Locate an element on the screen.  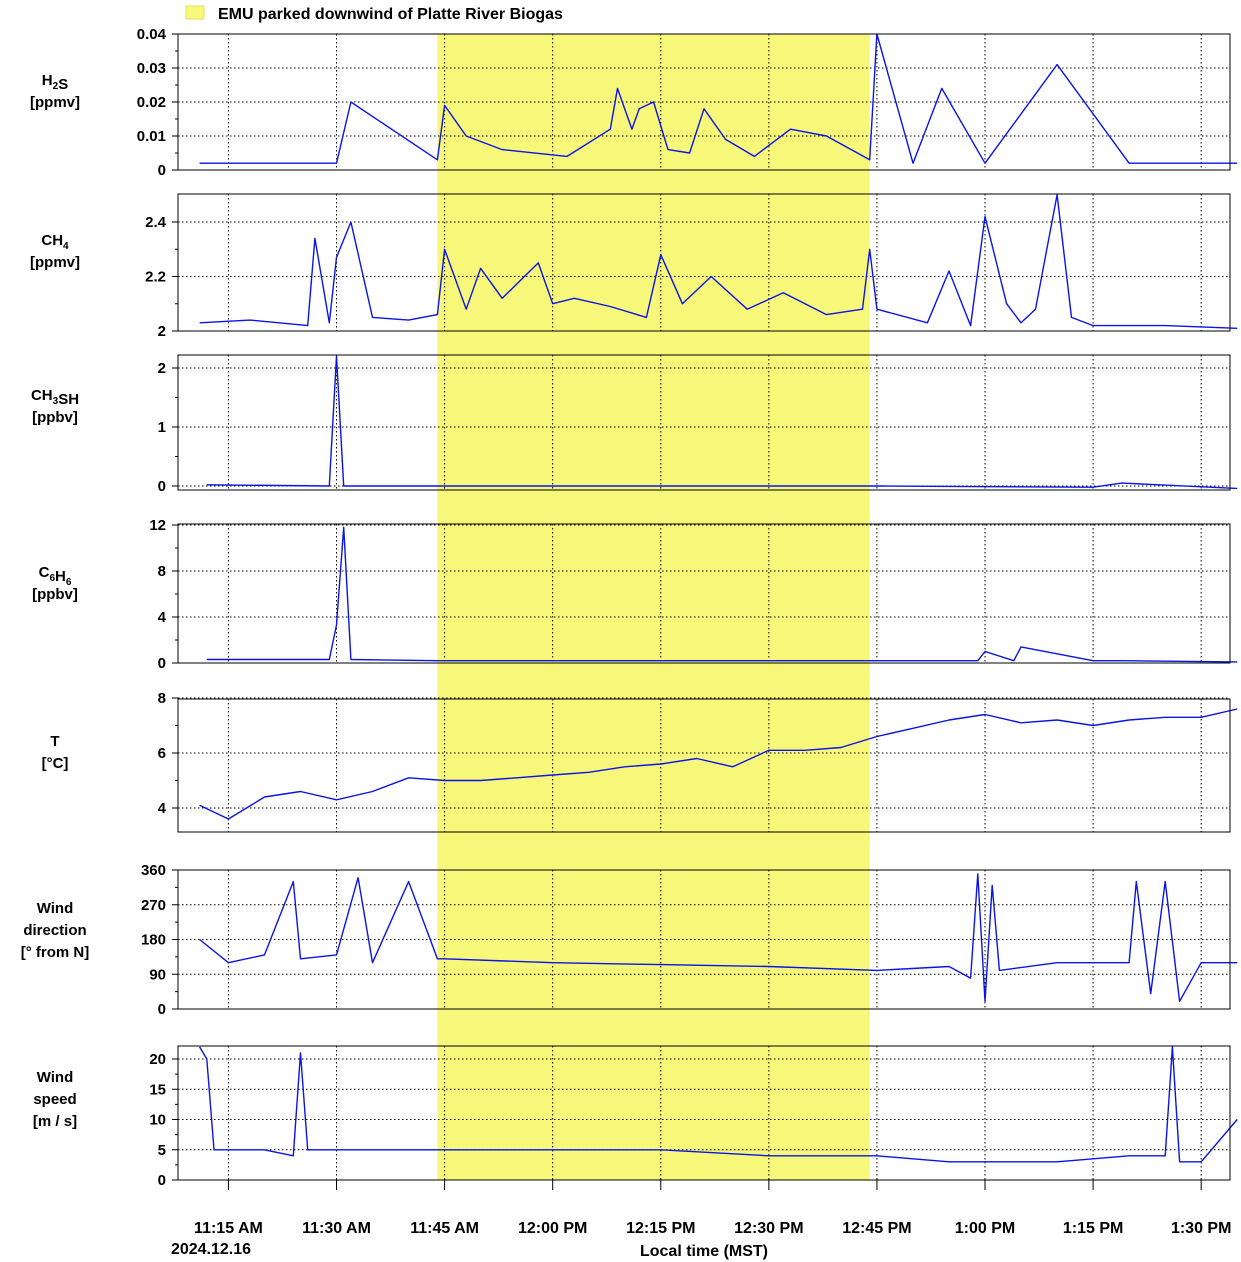
y-tick-label: 20 is located at coordinates (157, 1059).